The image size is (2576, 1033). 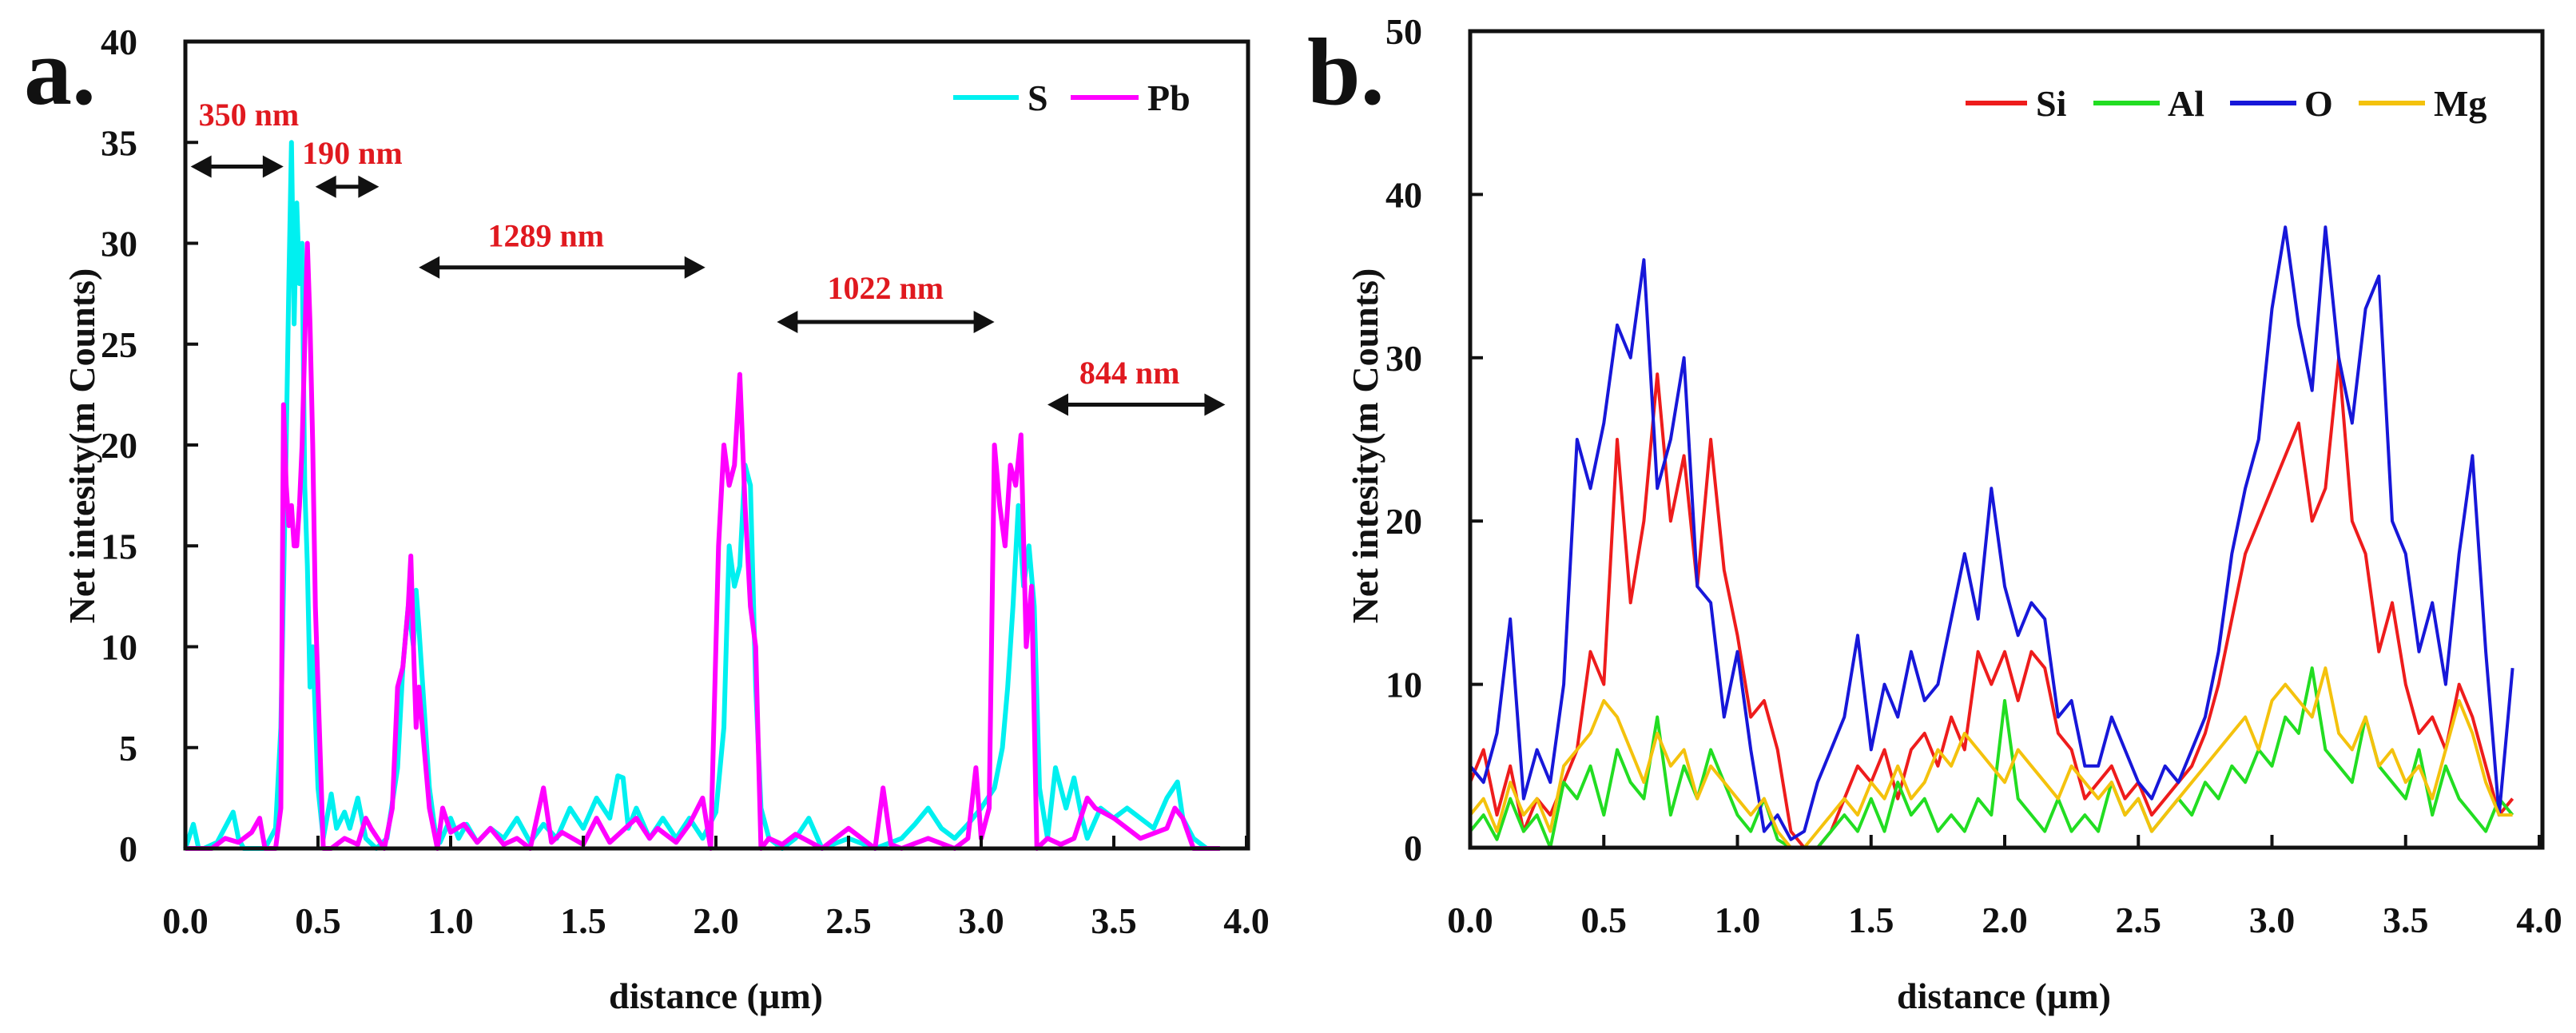 I want to click on panel-b-label: b., so click(x=1346, y=71).